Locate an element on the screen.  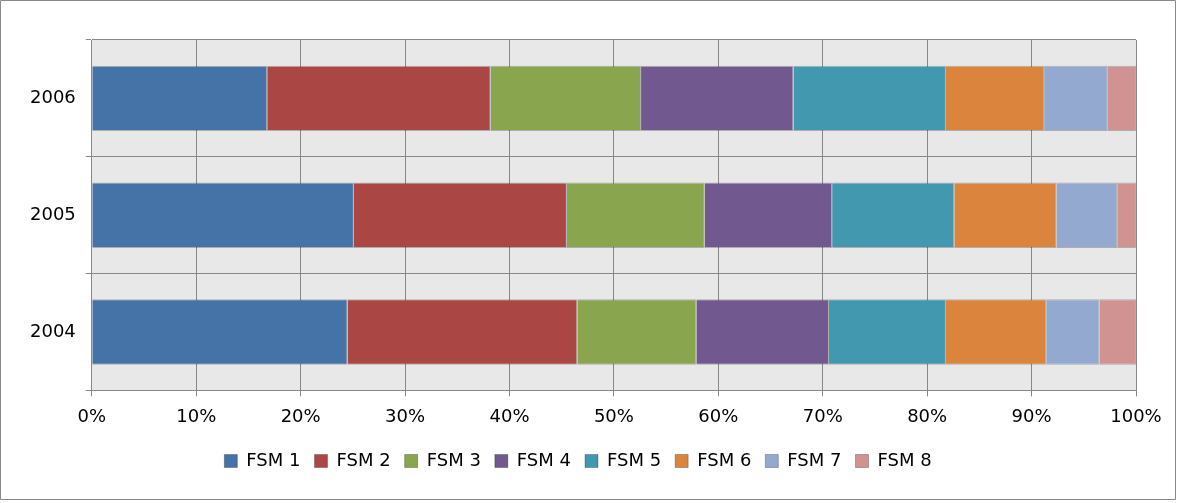
x-tick-label: 40% is located at coordinates (509, 415).